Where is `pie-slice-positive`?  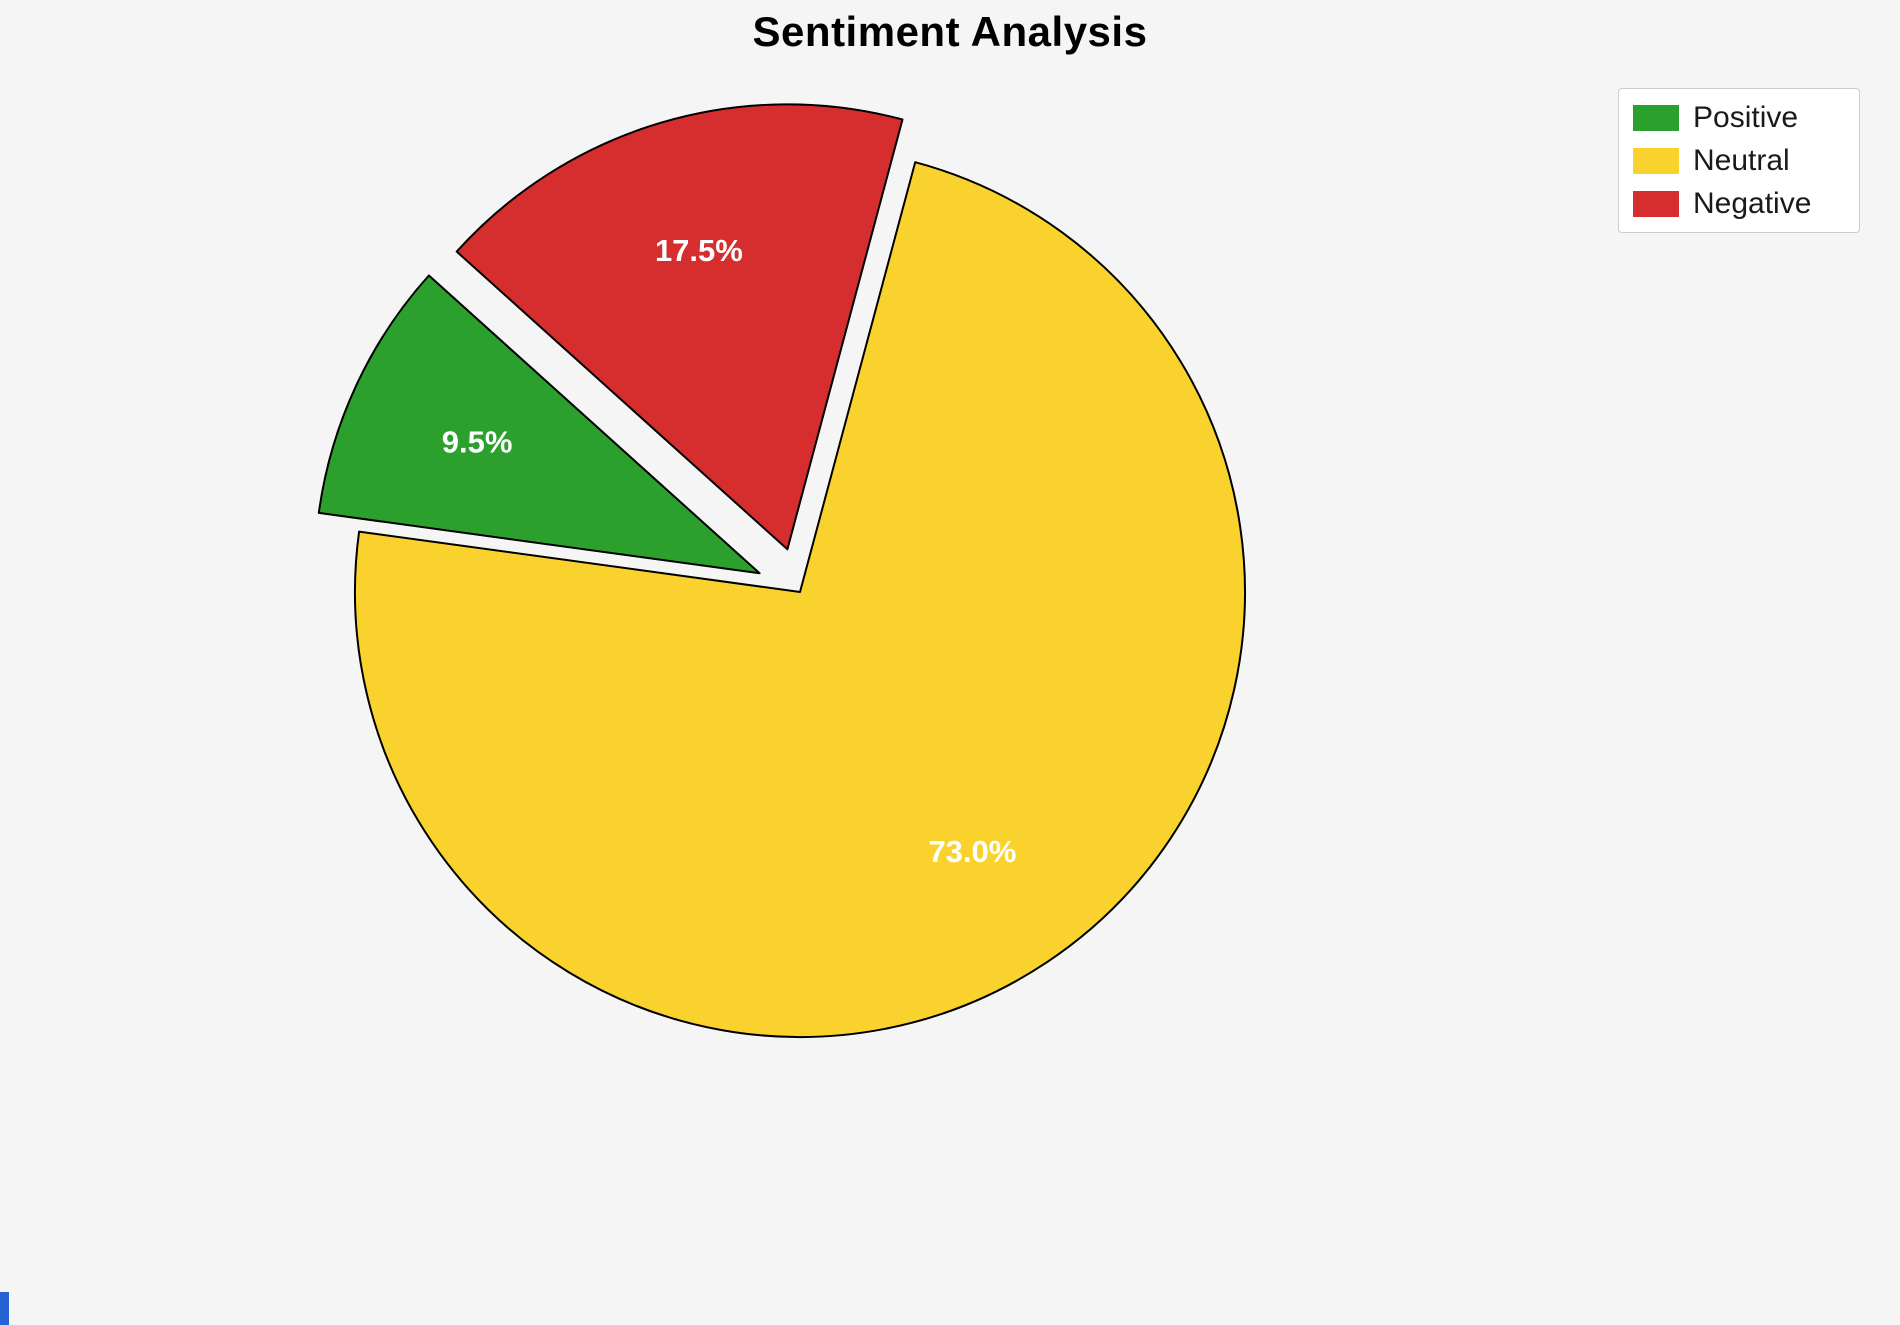 pie-slice-positive is located at coordinates (539, 424).